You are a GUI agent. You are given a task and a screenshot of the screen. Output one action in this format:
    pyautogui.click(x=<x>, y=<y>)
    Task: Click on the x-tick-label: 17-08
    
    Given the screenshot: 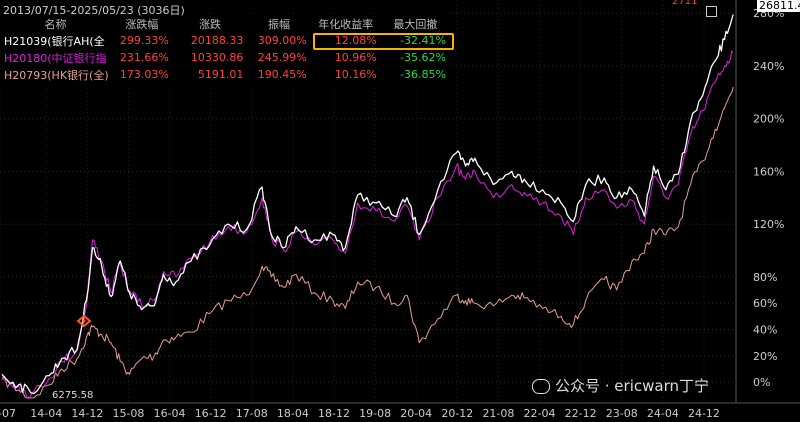 What is the action you would take?
    pyautogui.click(x=252, y=413)
    